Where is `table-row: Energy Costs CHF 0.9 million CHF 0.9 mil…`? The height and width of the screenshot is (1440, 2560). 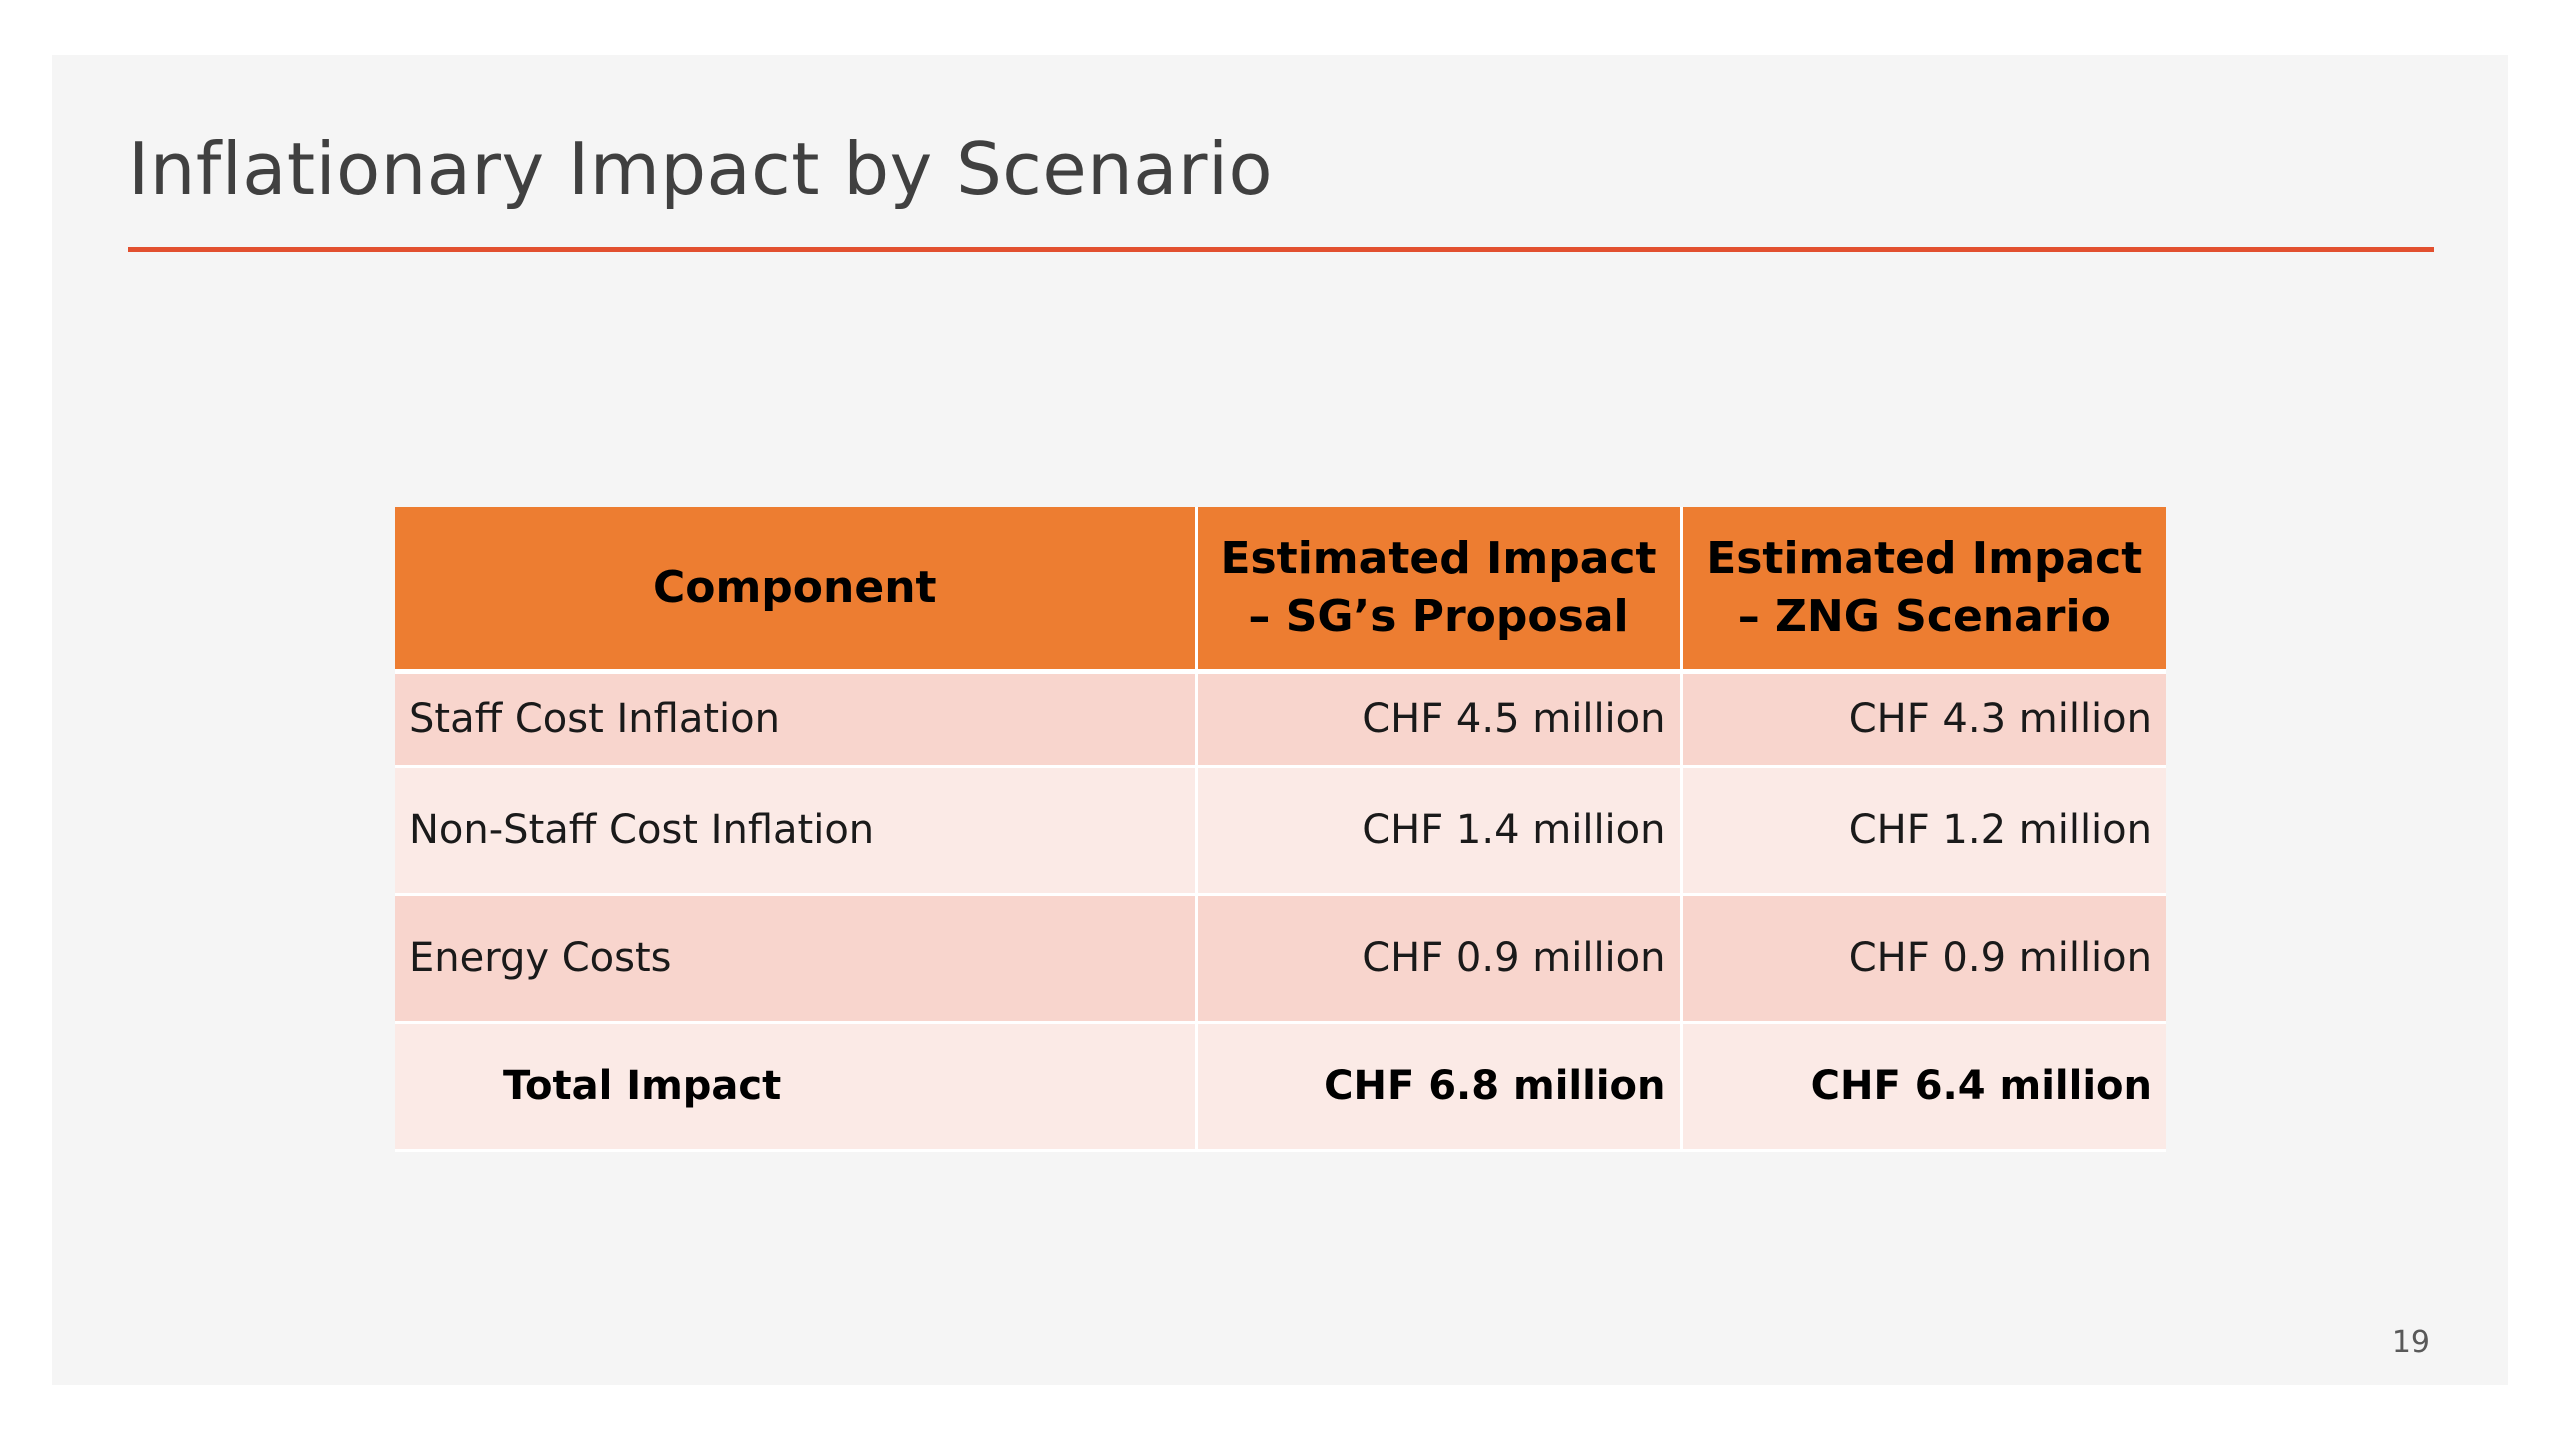
table-row: Energy Costs CHF 0.9 million CHF 0.9 mil… is located at coordinates (1280, 959).